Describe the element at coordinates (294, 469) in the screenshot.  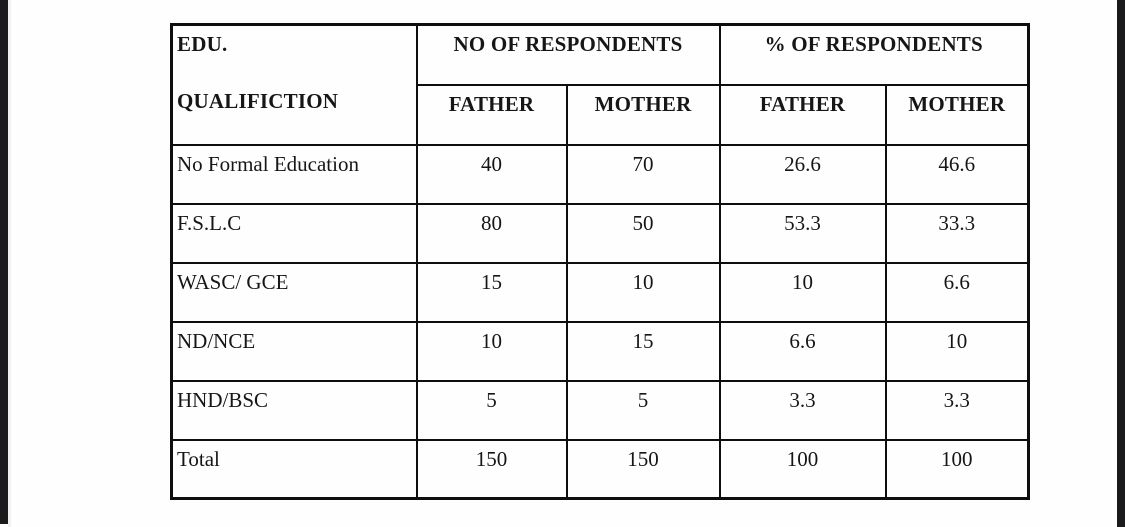
I see `row-label: Total` at that location.